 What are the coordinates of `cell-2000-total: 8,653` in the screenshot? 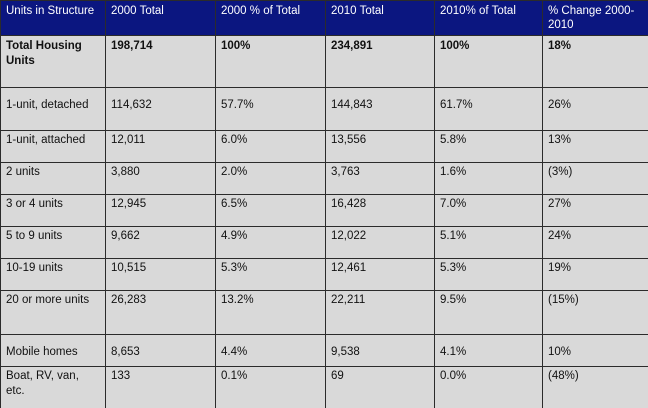 It's located at (160, 350).